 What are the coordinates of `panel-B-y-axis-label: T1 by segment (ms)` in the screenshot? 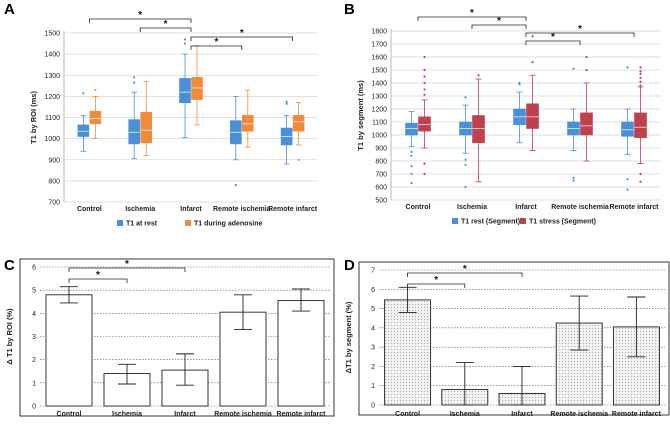 It's located at (360, 115).